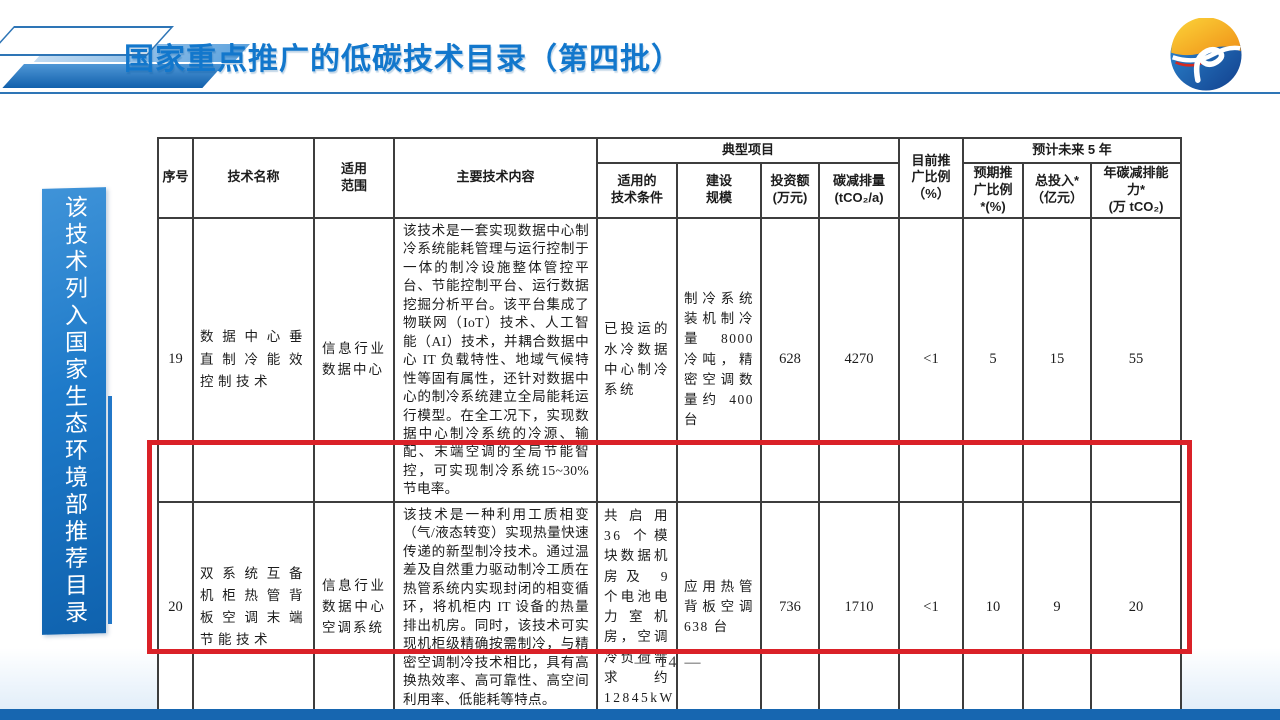 Image resolution: width=1280 pixels, height=720 pixels. Describe the element at coordinates (253, 359) in the screenshot. I see `cell-tech-name: 数据中心垂直制冷能效控制技术` at that location.